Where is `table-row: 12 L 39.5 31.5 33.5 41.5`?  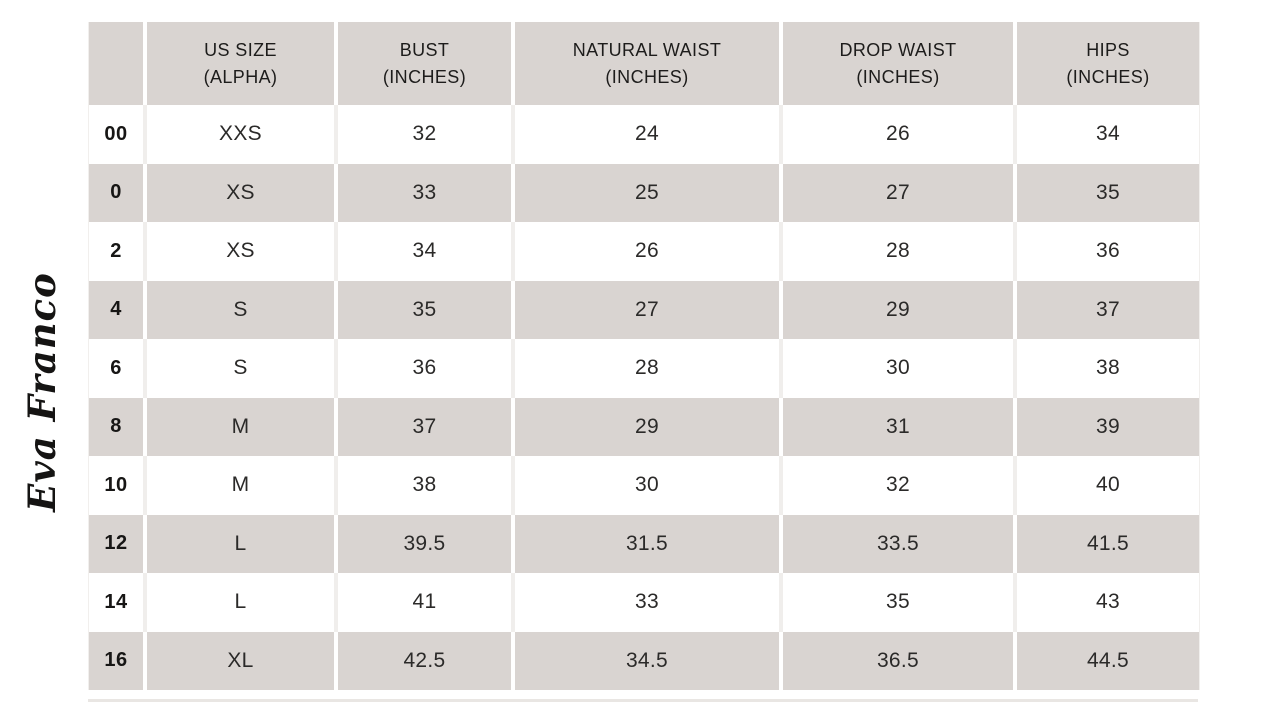 table-row: 12 L 39.5 31.5 33.5 41.5 is located at coordinates (644, 543).